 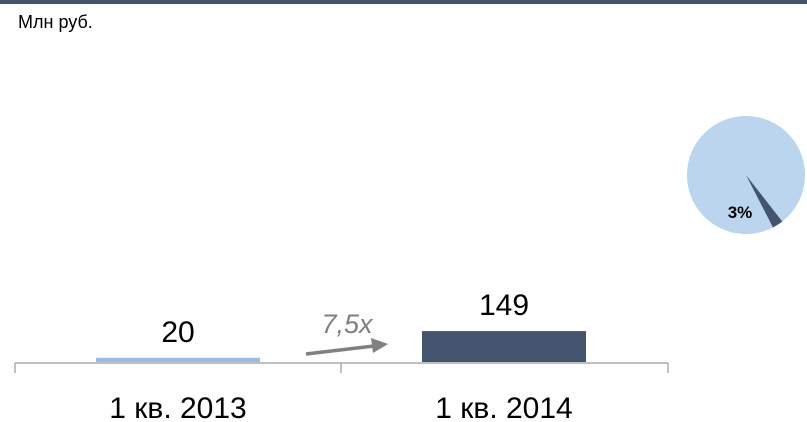 I want to click on x-tick-label: 1 кв. 2014, so click(x=504, y=407).